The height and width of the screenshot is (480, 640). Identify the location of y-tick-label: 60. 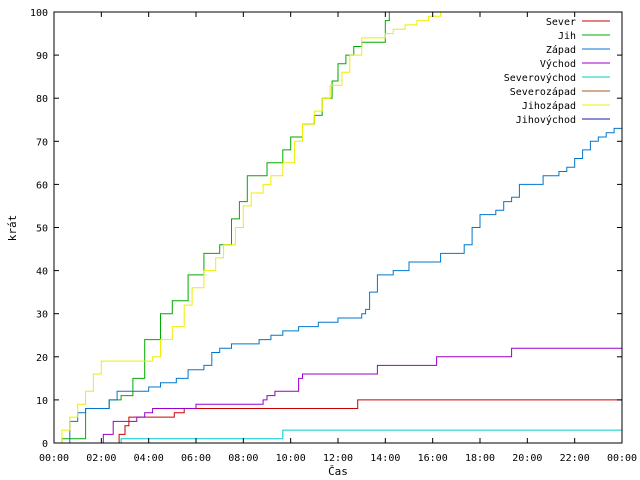
(42, 185).